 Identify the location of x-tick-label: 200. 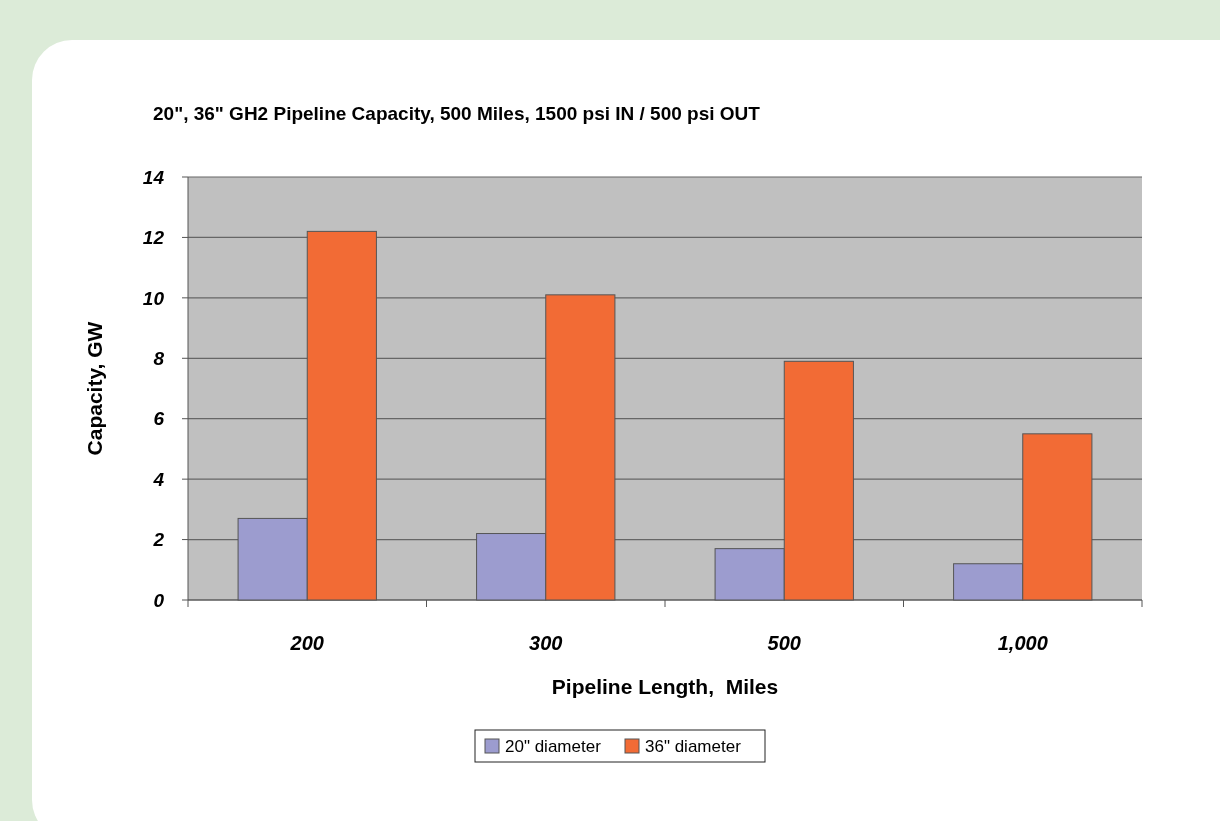
(306, 643).